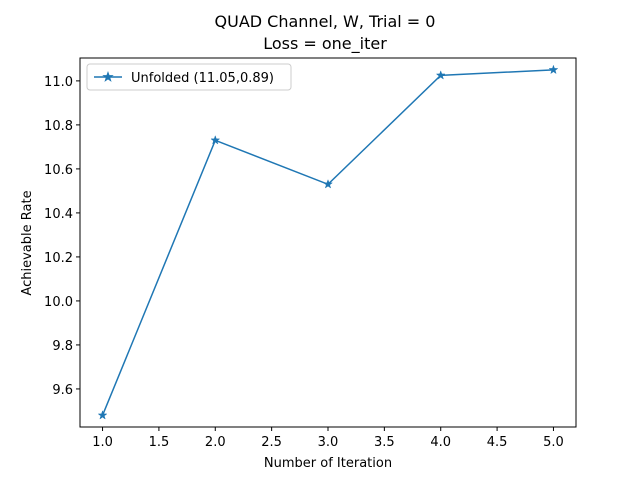 This screenshot has width=640, height=480. Describe the element at coordinates (58, 126) in the screenshot. I see `y-tick-label: 10.8` at that location.